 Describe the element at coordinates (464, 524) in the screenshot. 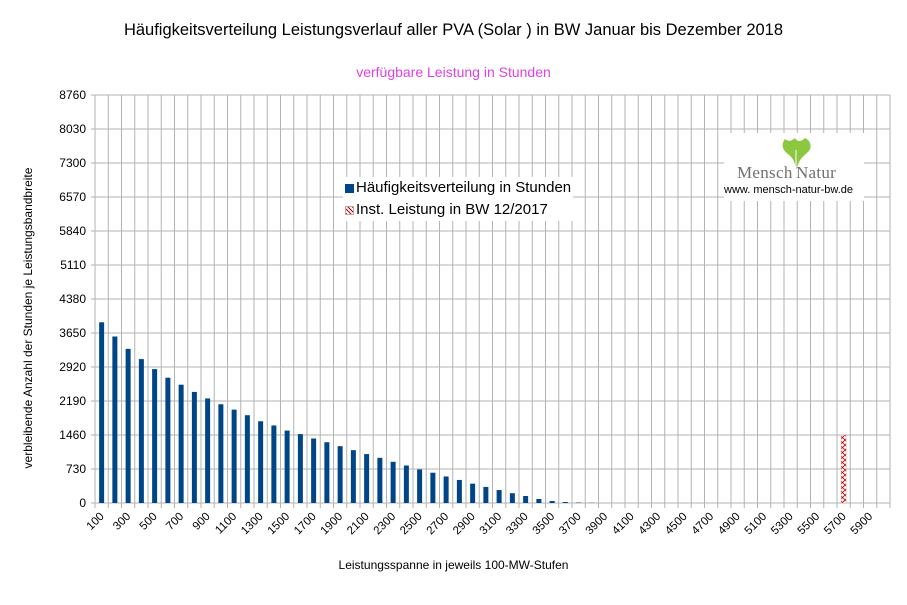

I see `x-tick-label: 2900` at that location.